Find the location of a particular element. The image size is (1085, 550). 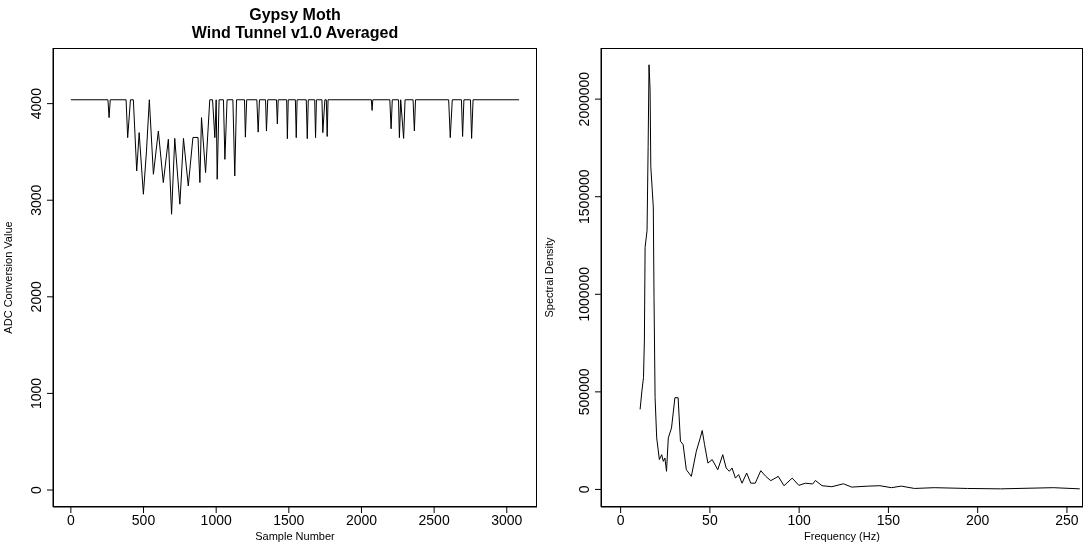

y-tick-label: 1000 is located at coordinates (36, 393).